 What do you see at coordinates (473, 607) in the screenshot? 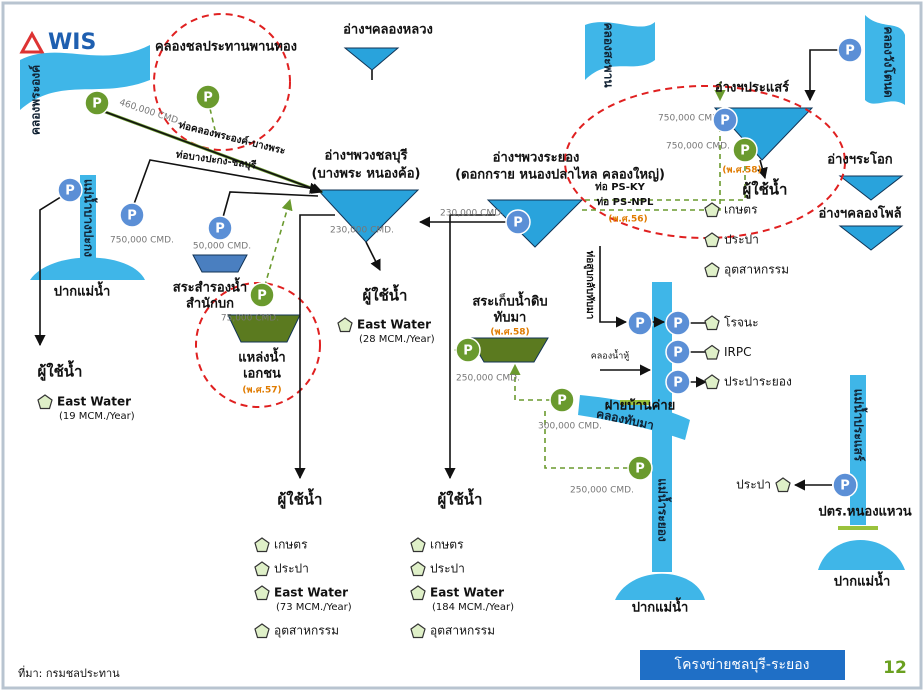
I see `user-note: (184 MCM./Year)` at bounding box center [473, 607].